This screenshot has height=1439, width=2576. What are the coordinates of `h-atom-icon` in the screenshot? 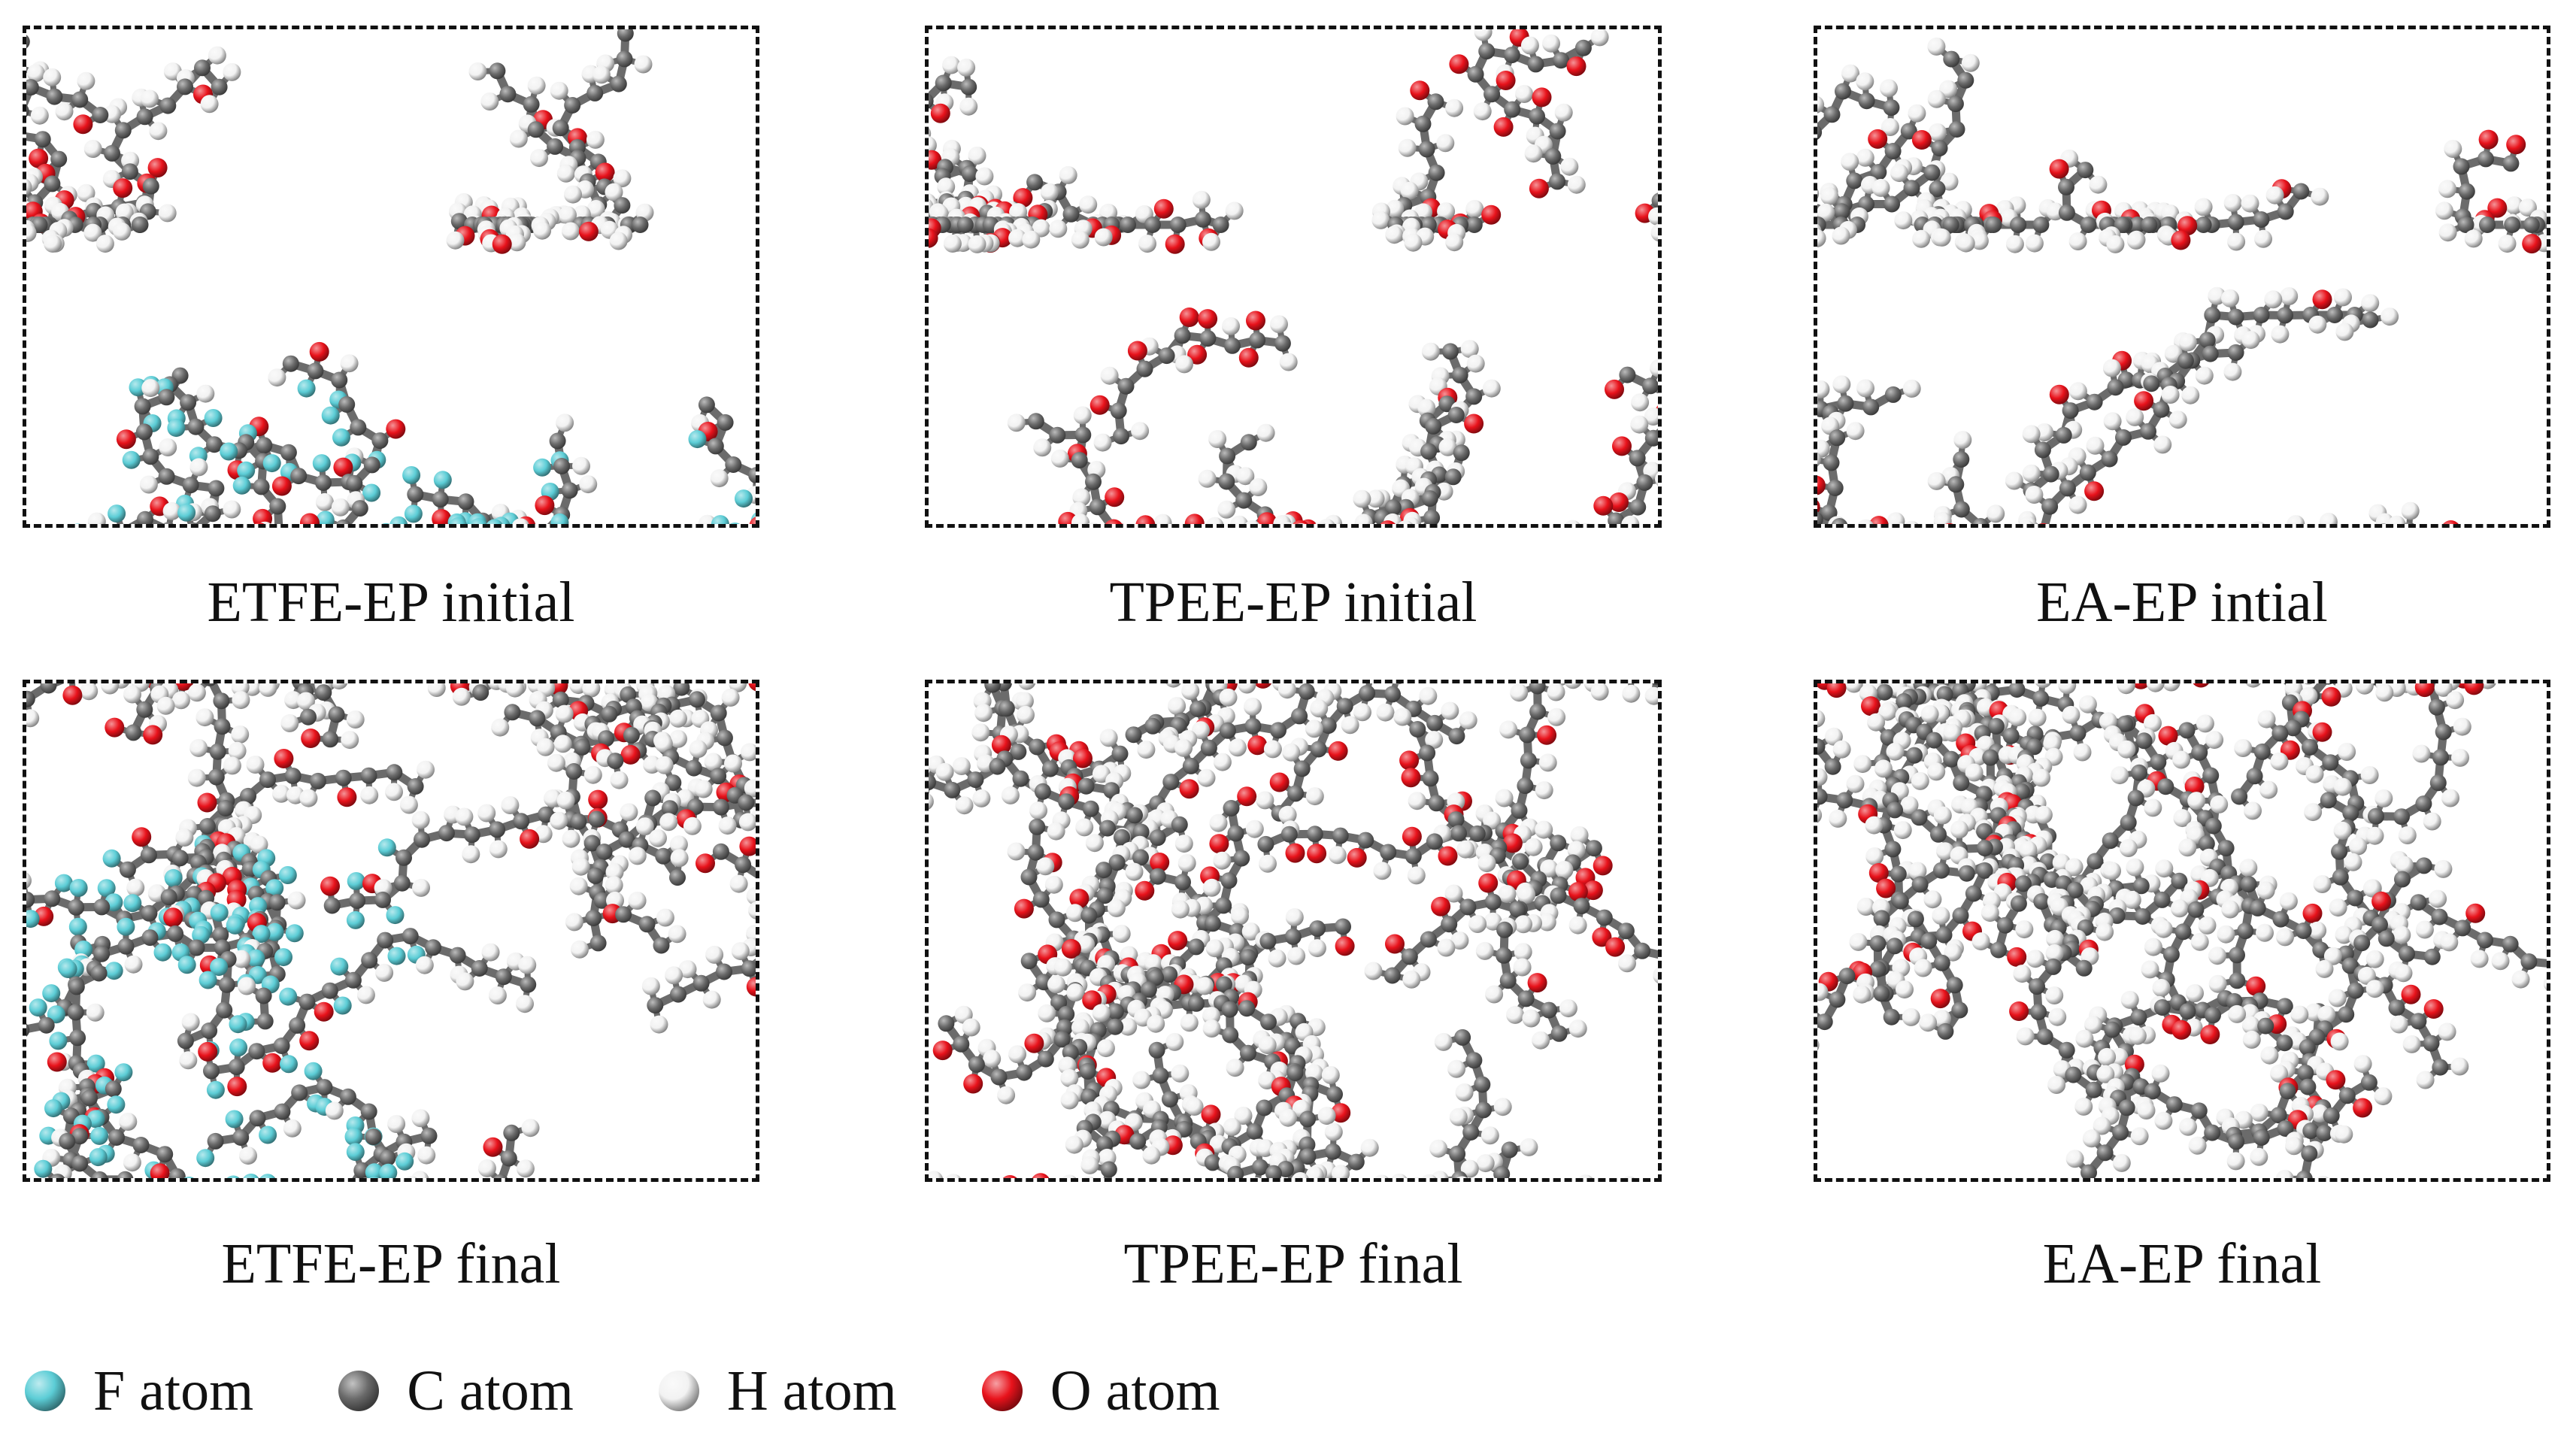 It's located at (678, 1391).